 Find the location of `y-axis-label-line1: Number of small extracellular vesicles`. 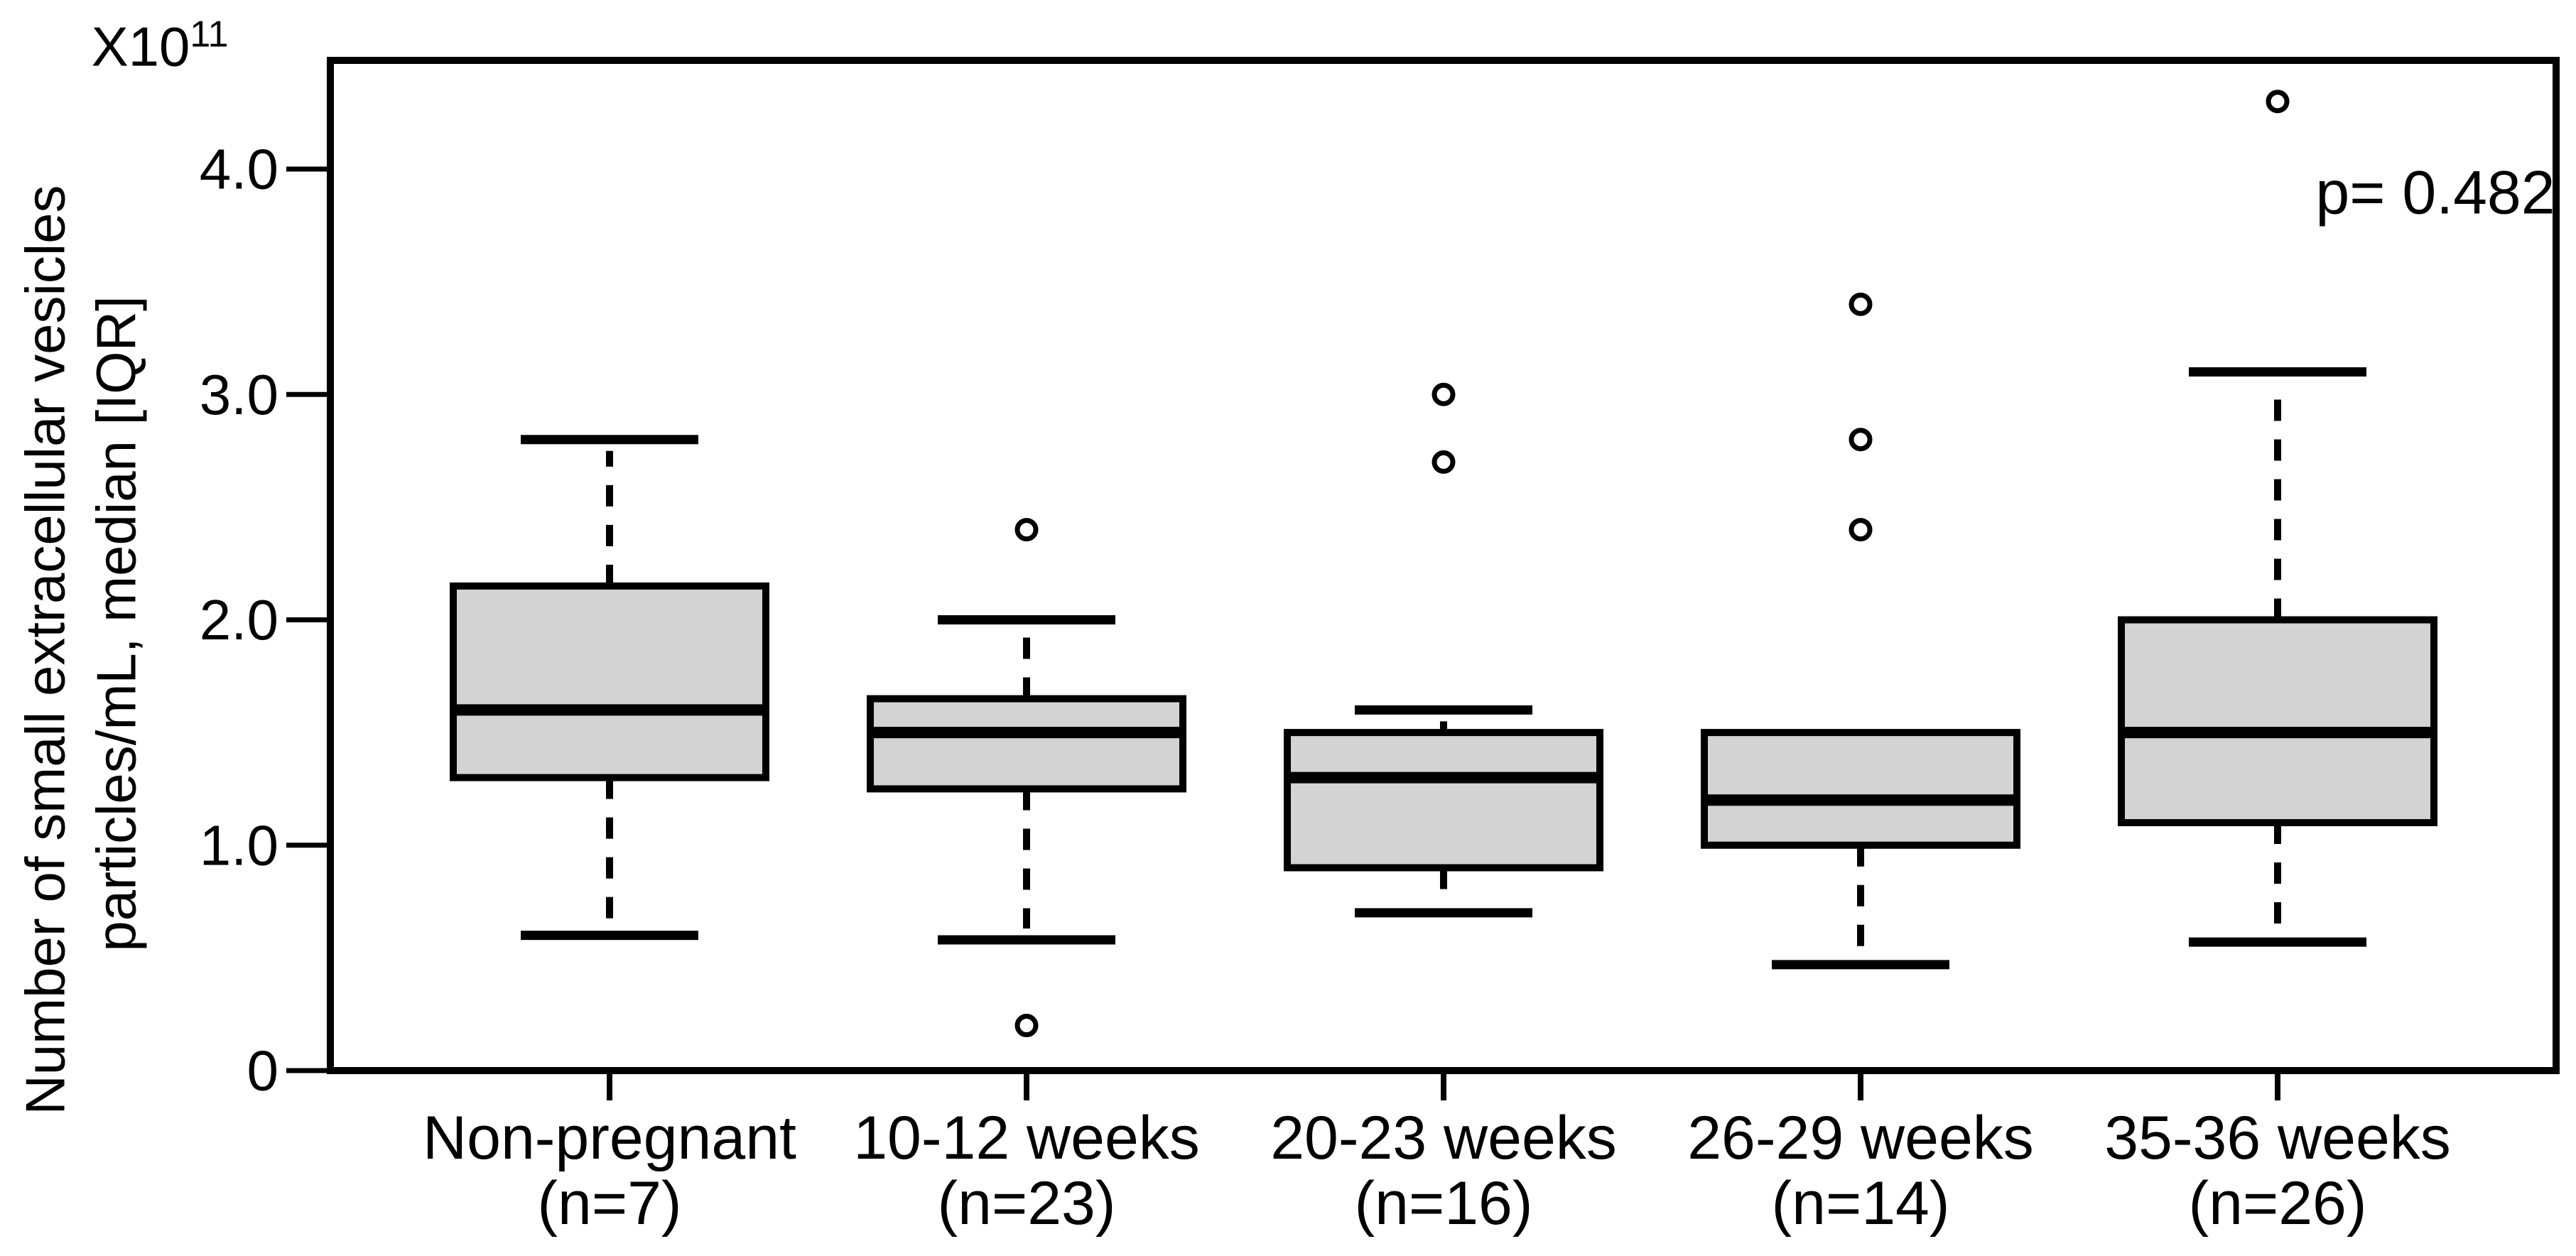

y-axis-label-line1: Number of small extracellular vesicles is located at coordinates (45, 650).